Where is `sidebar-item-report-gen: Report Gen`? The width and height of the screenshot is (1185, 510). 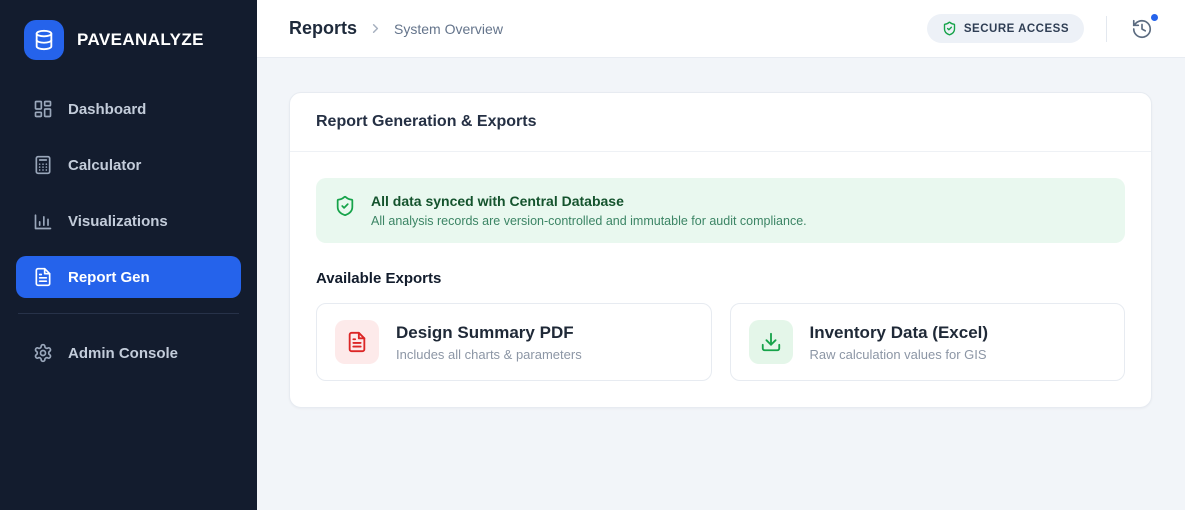
sidebar-item-report-gen: Report Gen is located at coordinates (128, 277).